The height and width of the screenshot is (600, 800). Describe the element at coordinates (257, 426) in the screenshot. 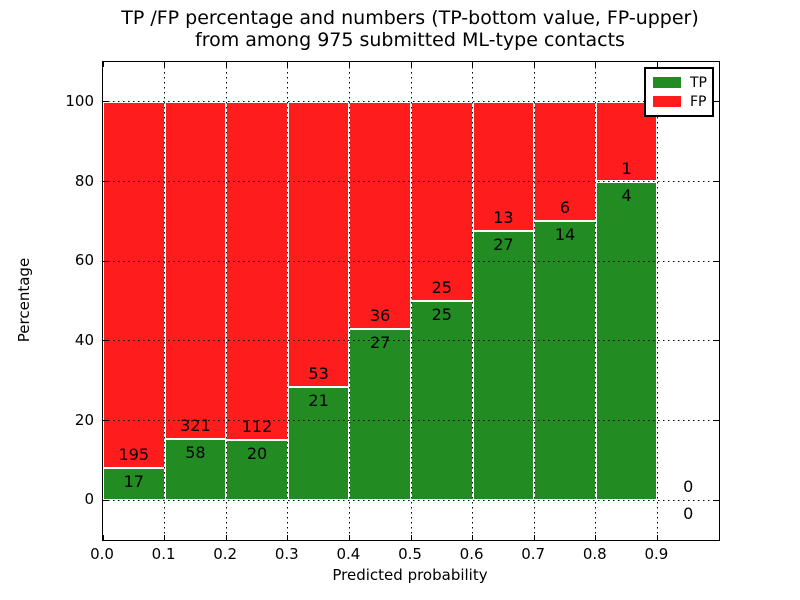

I see `fp-count-label: 112` at that location.